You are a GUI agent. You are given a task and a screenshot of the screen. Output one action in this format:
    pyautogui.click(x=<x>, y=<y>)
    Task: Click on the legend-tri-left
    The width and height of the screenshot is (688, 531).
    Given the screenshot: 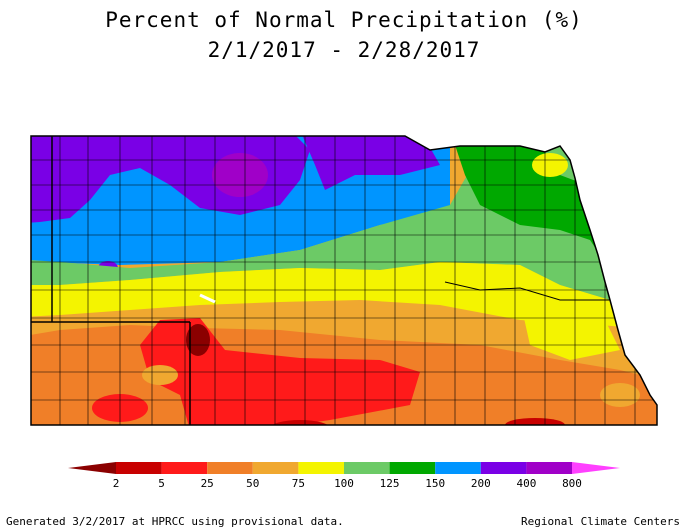 What is the action you would take?
    pyautogui.click(x=92, y=468)
    